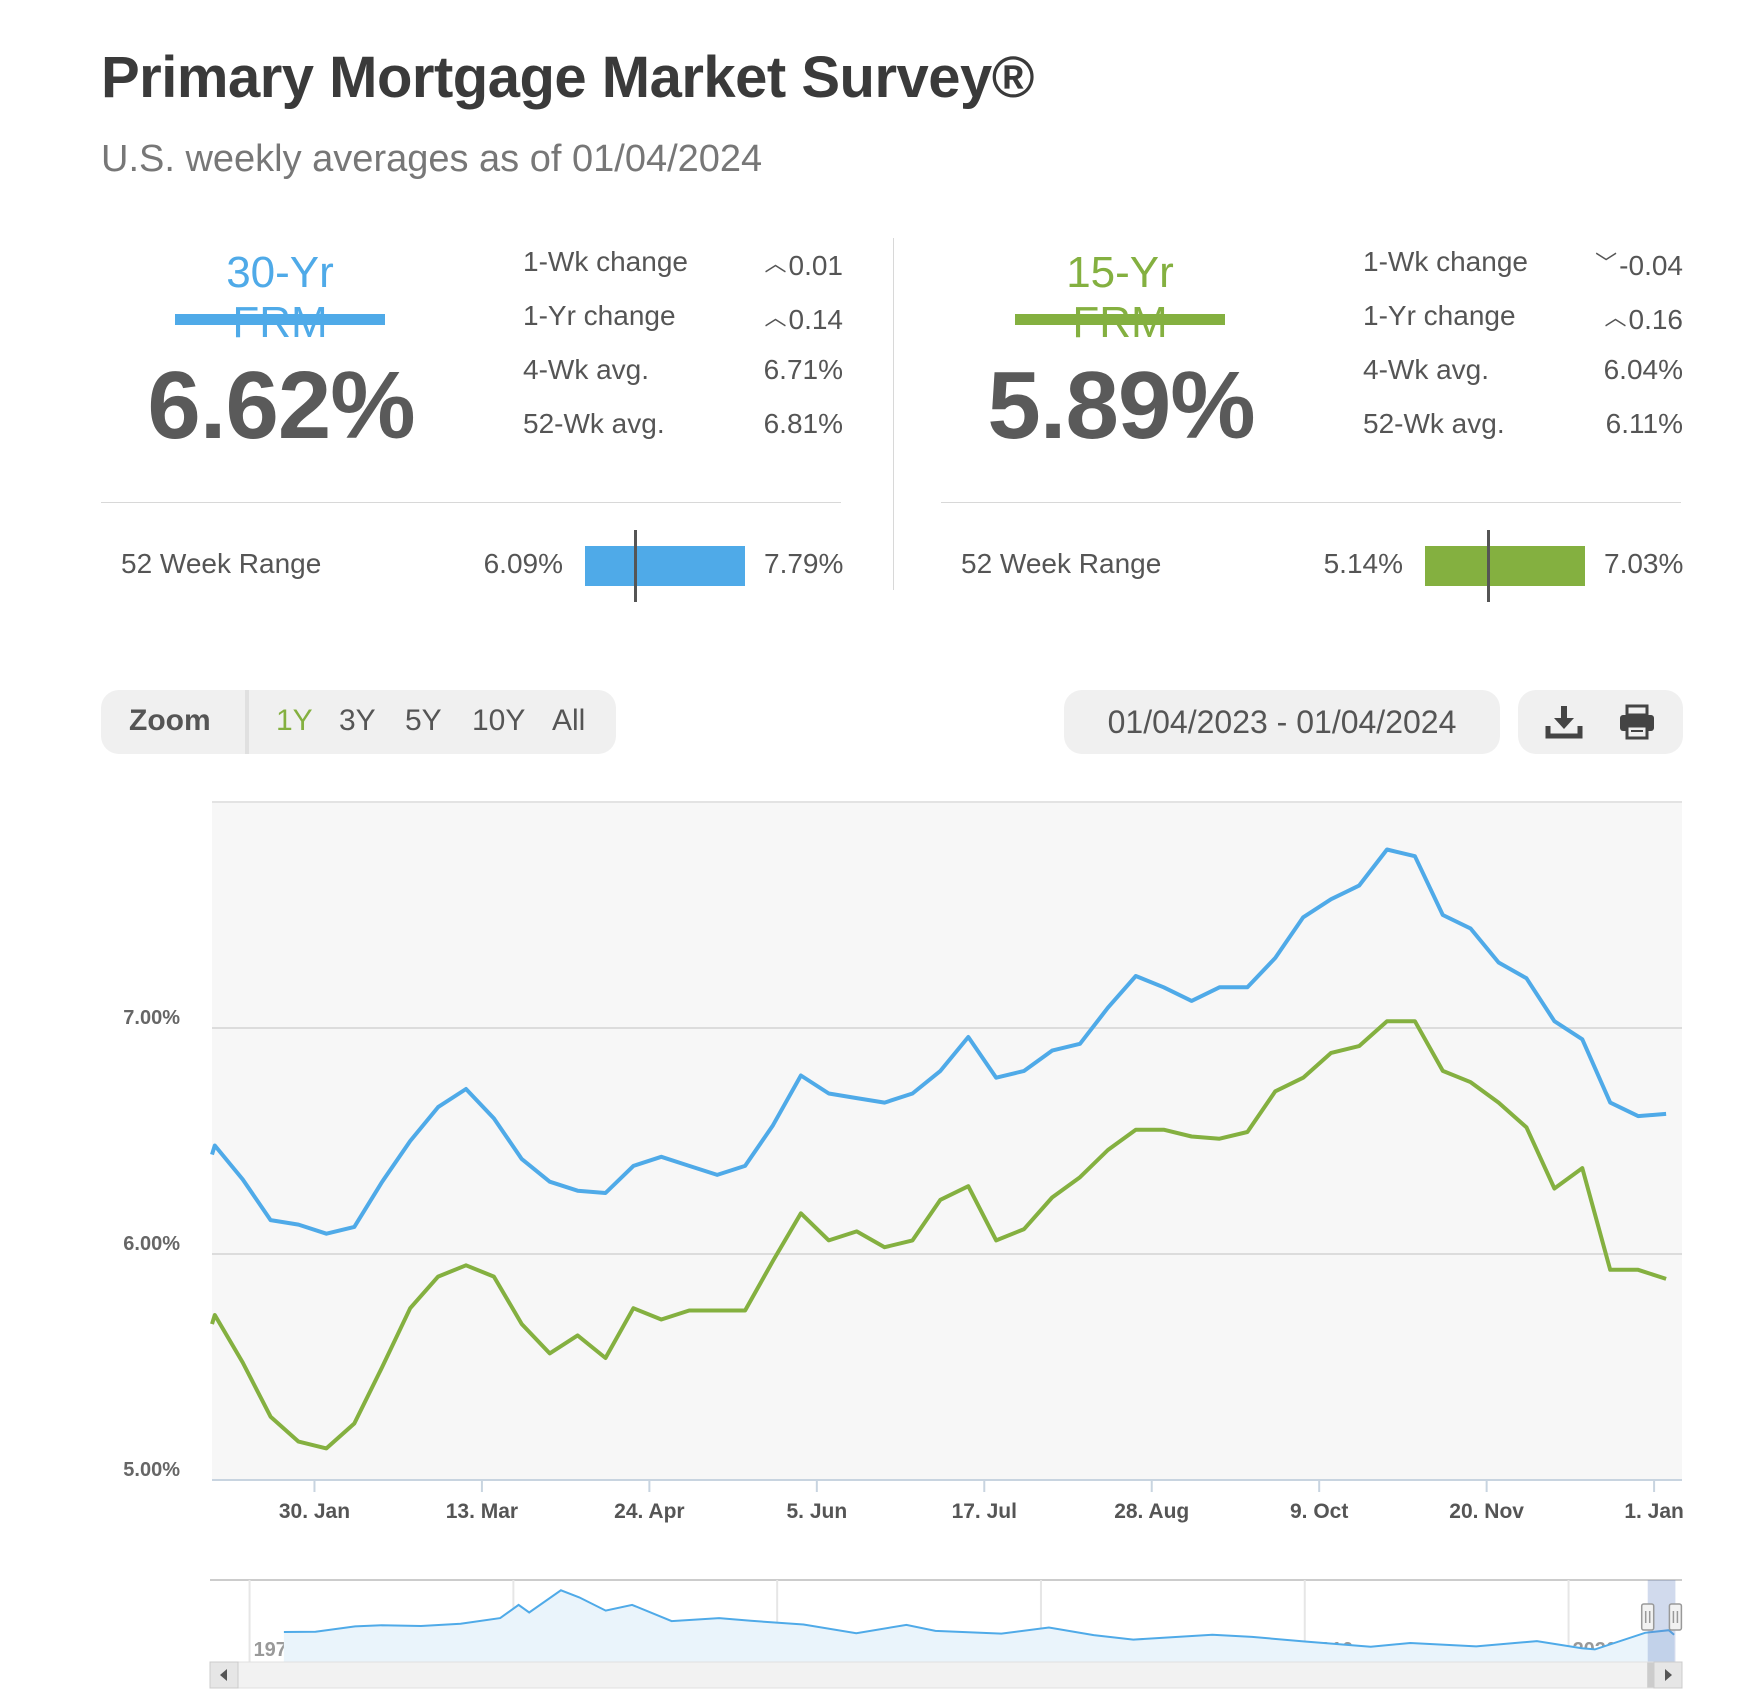  What do you see at coordinates (1643, 318) in the screenshot?
I see `stat-value: ︿0.16` at bounding box center [1643, 318].